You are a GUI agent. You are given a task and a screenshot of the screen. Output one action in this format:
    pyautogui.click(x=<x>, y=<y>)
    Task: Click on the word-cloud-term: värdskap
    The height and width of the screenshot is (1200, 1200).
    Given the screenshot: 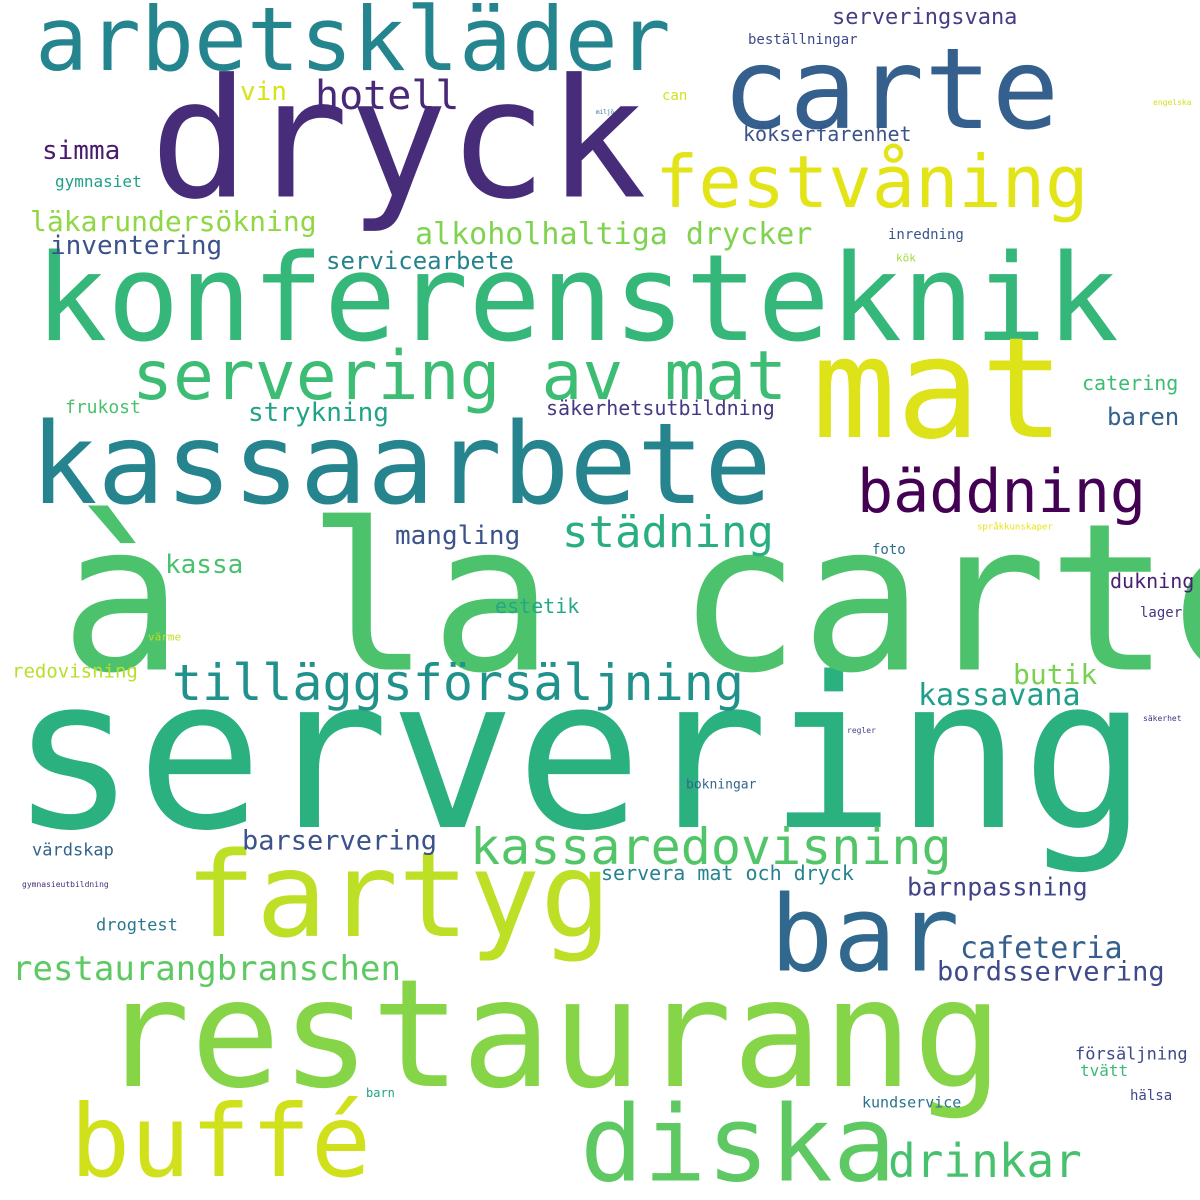 What is the action you would take?
    pyautogui.click(x=73, y=850)
    